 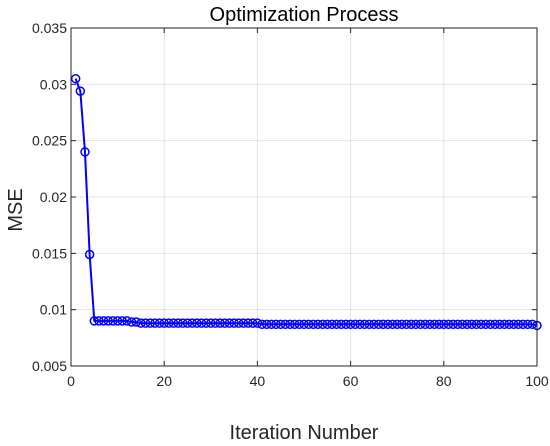 What do you see at coordinates (49, 253) in the screenshot?
I see `y-tick-label: 0.015` at bounding box center [49, 253].